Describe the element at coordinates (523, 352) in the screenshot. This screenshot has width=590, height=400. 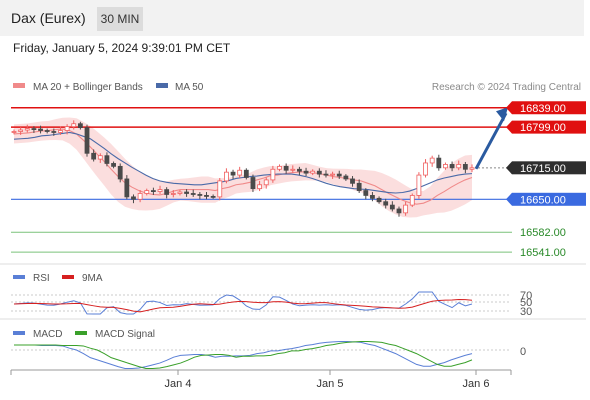
I see `macd-zero-label: 0` at that location.